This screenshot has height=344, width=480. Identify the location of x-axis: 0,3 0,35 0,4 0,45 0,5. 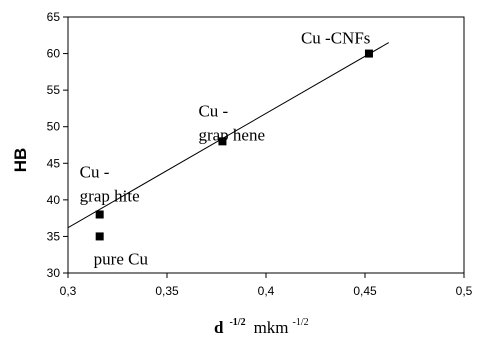
(266, 285).